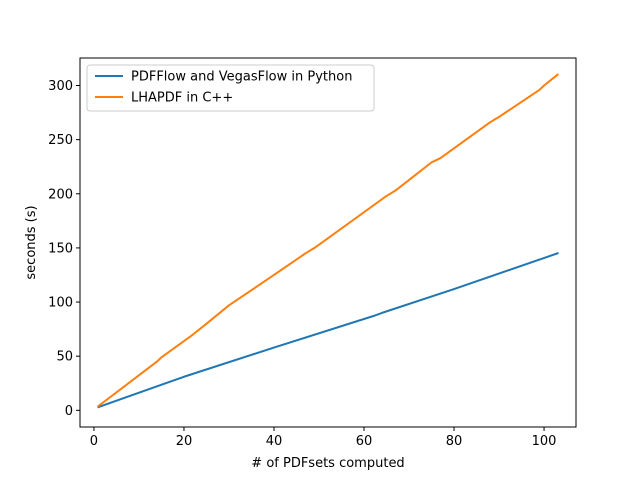 The height and width of the screenshot is (480, 640). Describe the element at coordinates (60, 303) in the screenshot. I see `y-tick-label: 100` at that location.